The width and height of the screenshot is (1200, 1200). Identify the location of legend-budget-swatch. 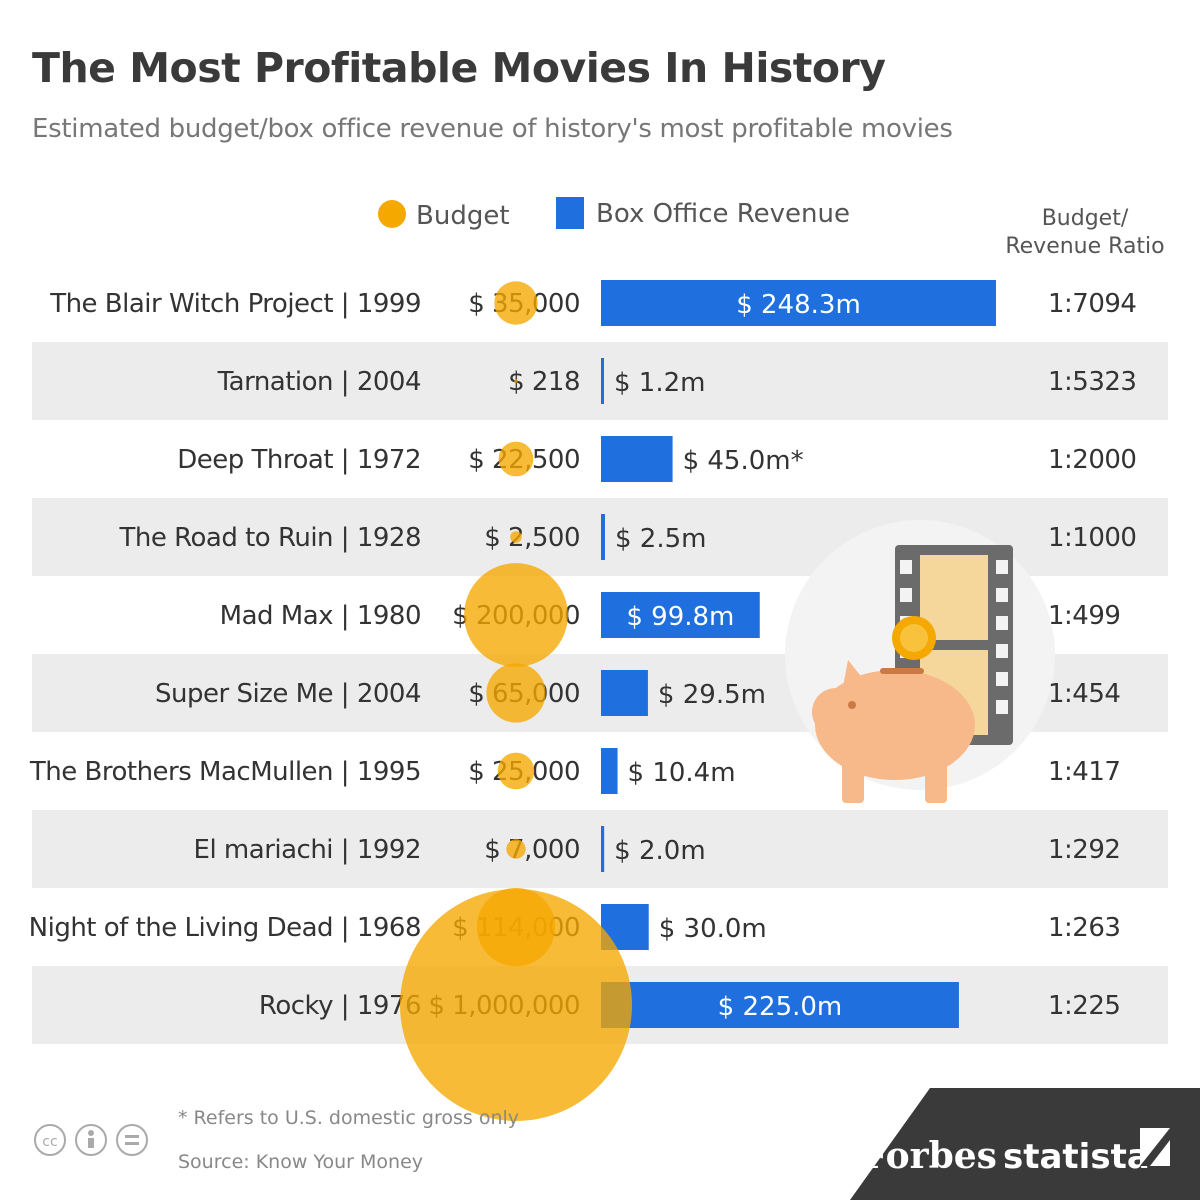
(392, 214).